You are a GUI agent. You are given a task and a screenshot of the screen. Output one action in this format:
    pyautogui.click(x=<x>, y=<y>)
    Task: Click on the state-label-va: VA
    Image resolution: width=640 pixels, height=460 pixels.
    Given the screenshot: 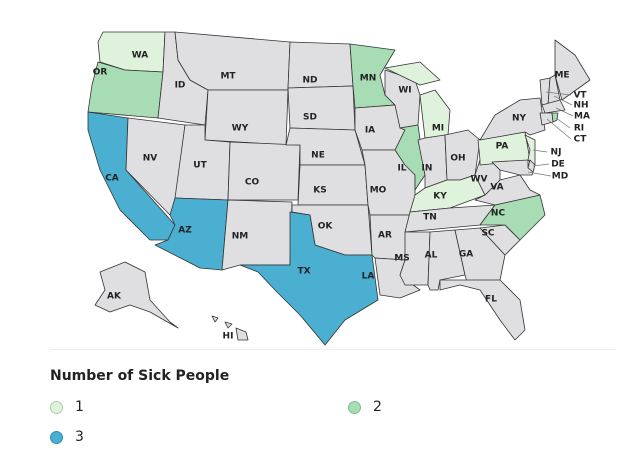 What is the action you would take?
    pyautogui.click(x=496, y=188)
    